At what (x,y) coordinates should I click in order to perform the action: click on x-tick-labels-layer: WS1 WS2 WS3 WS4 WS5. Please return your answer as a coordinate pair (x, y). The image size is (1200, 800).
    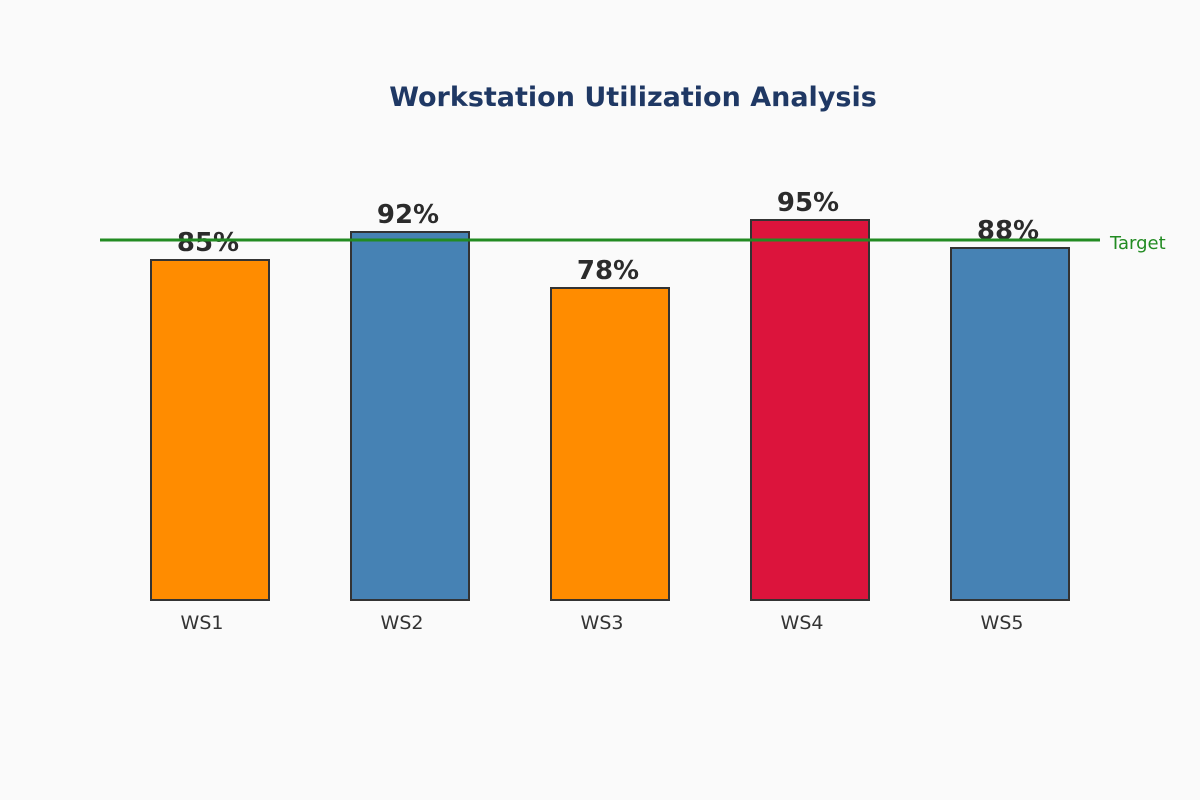
    Looking at the image, I should click on (602, 623).